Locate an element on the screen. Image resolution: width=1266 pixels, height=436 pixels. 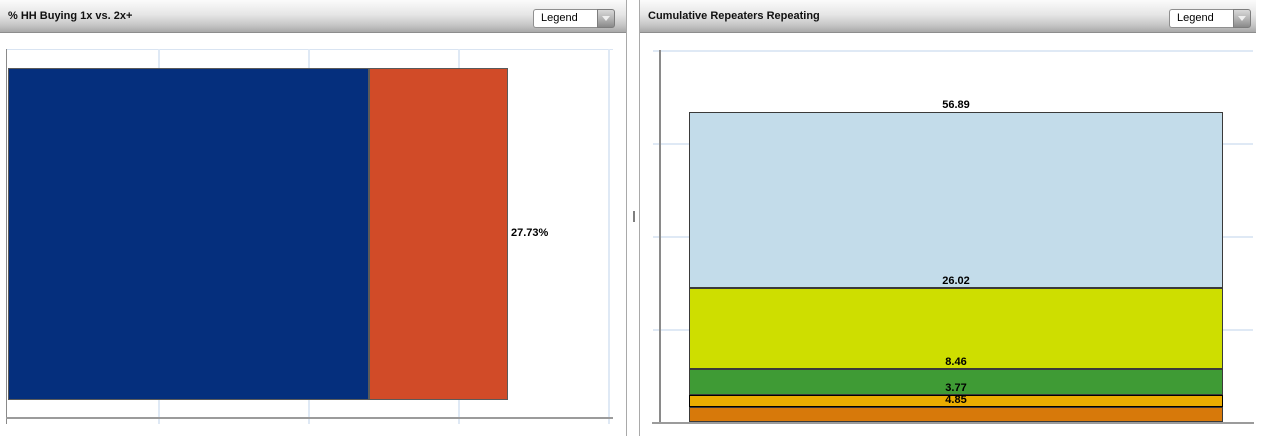
panel-splitter is located at coordinates (633, 218).